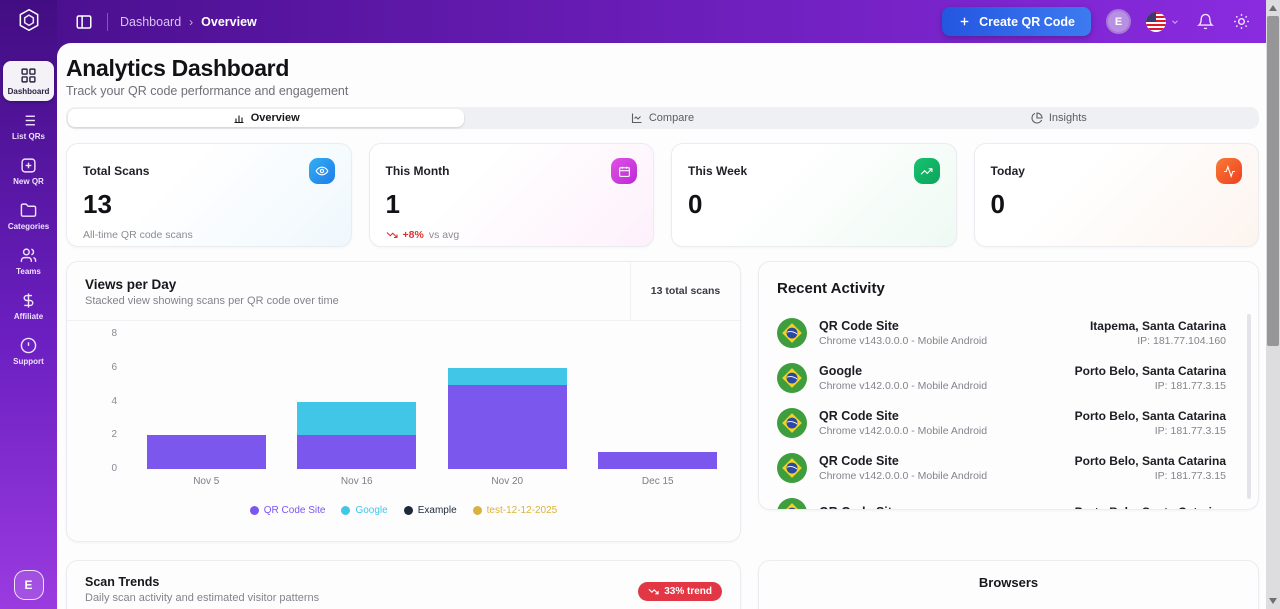 Image resolution: width=1280 pixels, height=609 pixels. Describe the element at coordinates (178, 68) in the screenshot. I see `page-title: Analytics Dashboard` at that location.